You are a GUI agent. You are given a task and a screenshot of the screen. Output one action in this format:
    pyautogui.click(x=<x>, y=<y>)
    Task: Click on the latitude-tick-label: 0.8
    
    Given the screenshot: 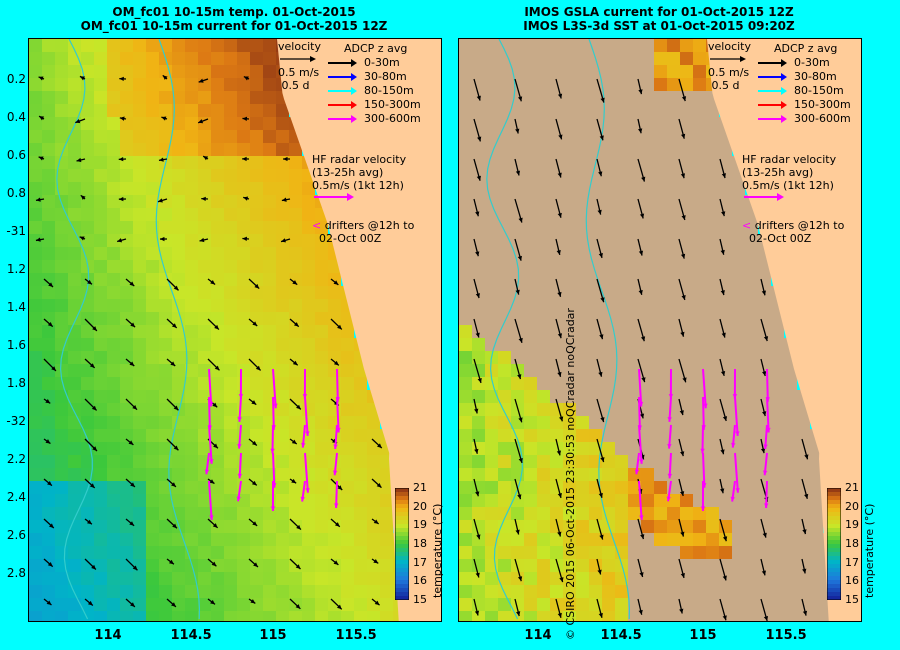 What is the action you would take?
    pyautogui.click(x=16, y=193)
    